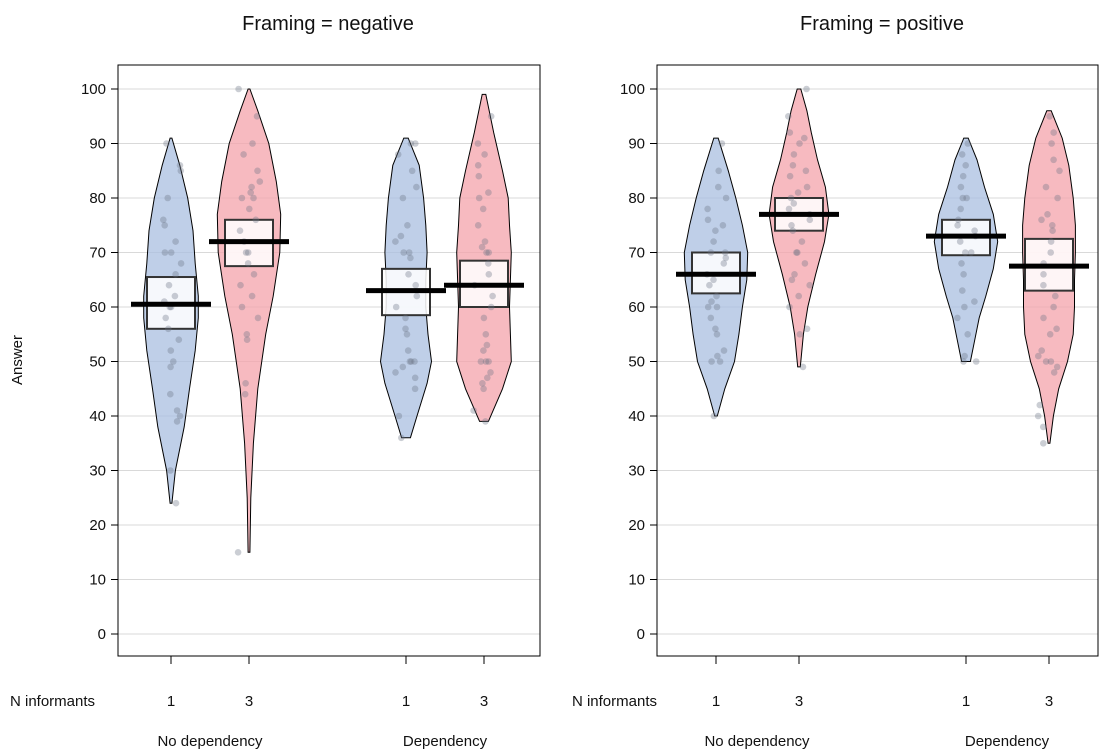 Image resolution: width=1100 pixels, height=756 pixels. I want to click on y-tick-label: 80, so click(97, 198).